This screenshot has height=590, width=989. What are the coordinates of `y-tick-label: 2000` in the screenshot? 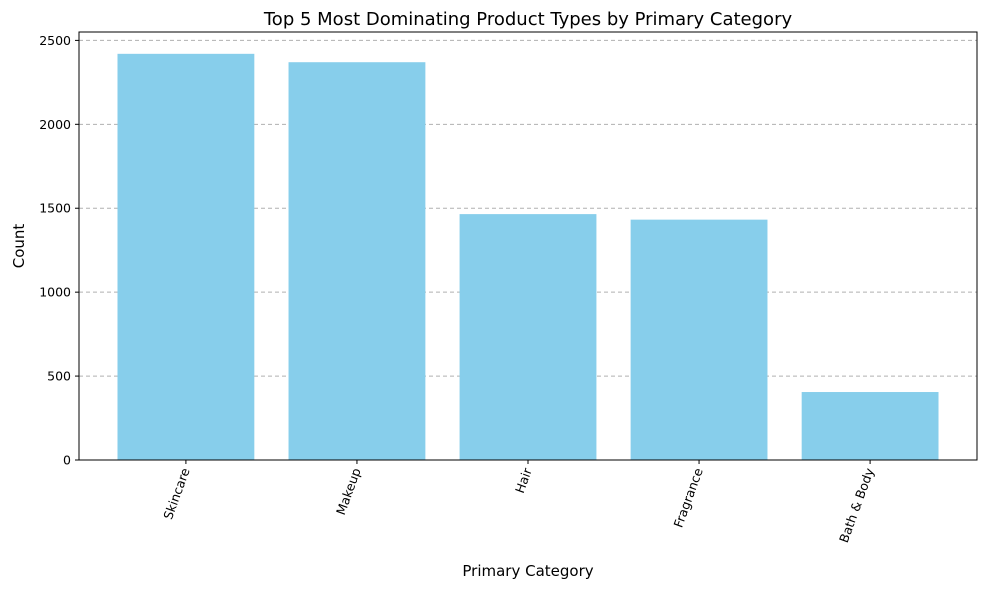 It's located at (55, 124).